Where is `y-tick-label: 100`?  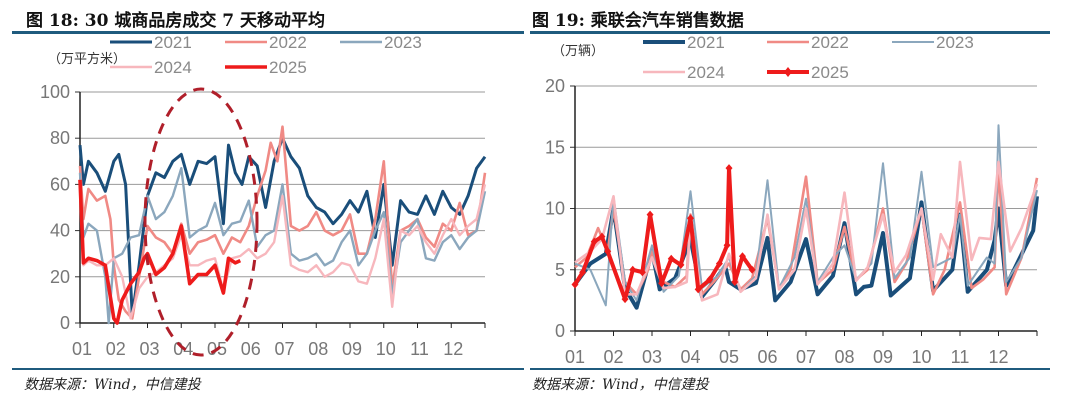
y-tick-label: 100 is located at coordinates (55, 92).